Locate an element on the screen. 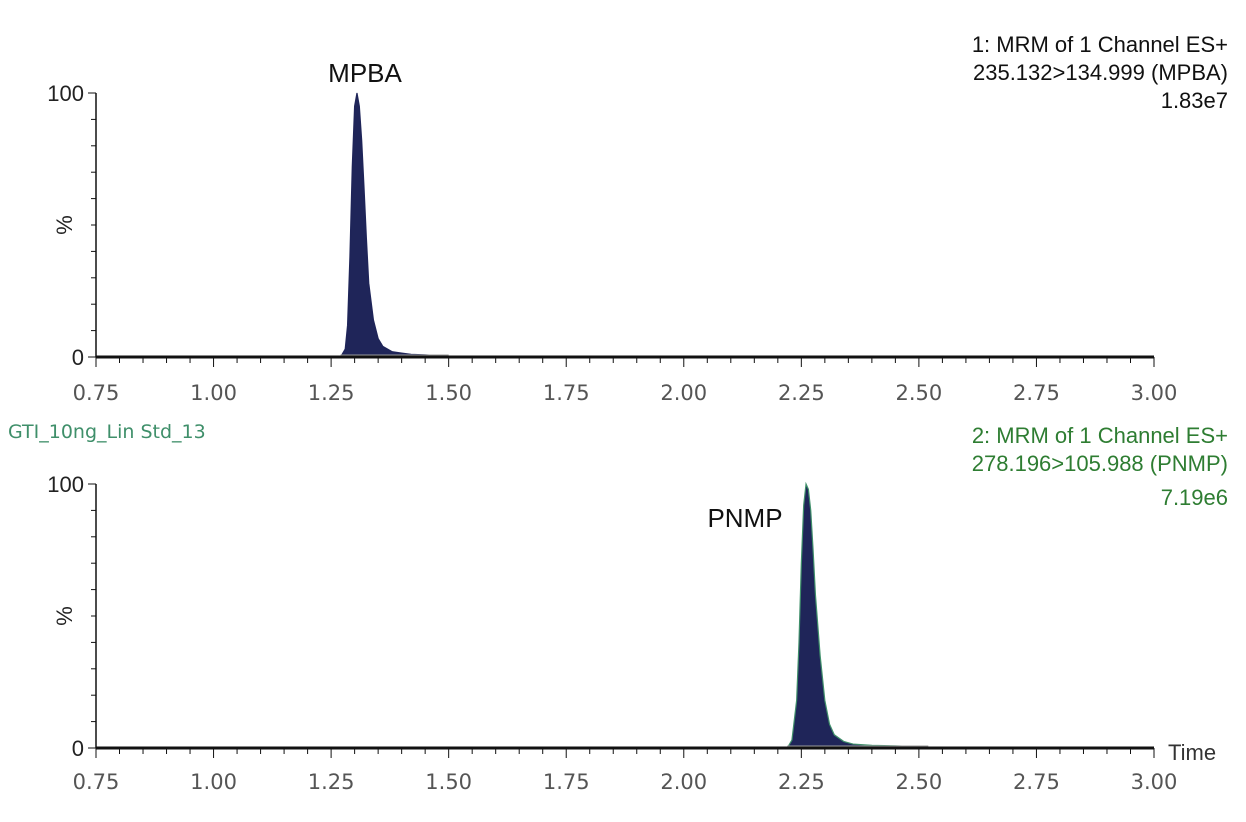  transition-info-line: 235.132>134.999 (MPBA) is located at coordinates (1100, 72).